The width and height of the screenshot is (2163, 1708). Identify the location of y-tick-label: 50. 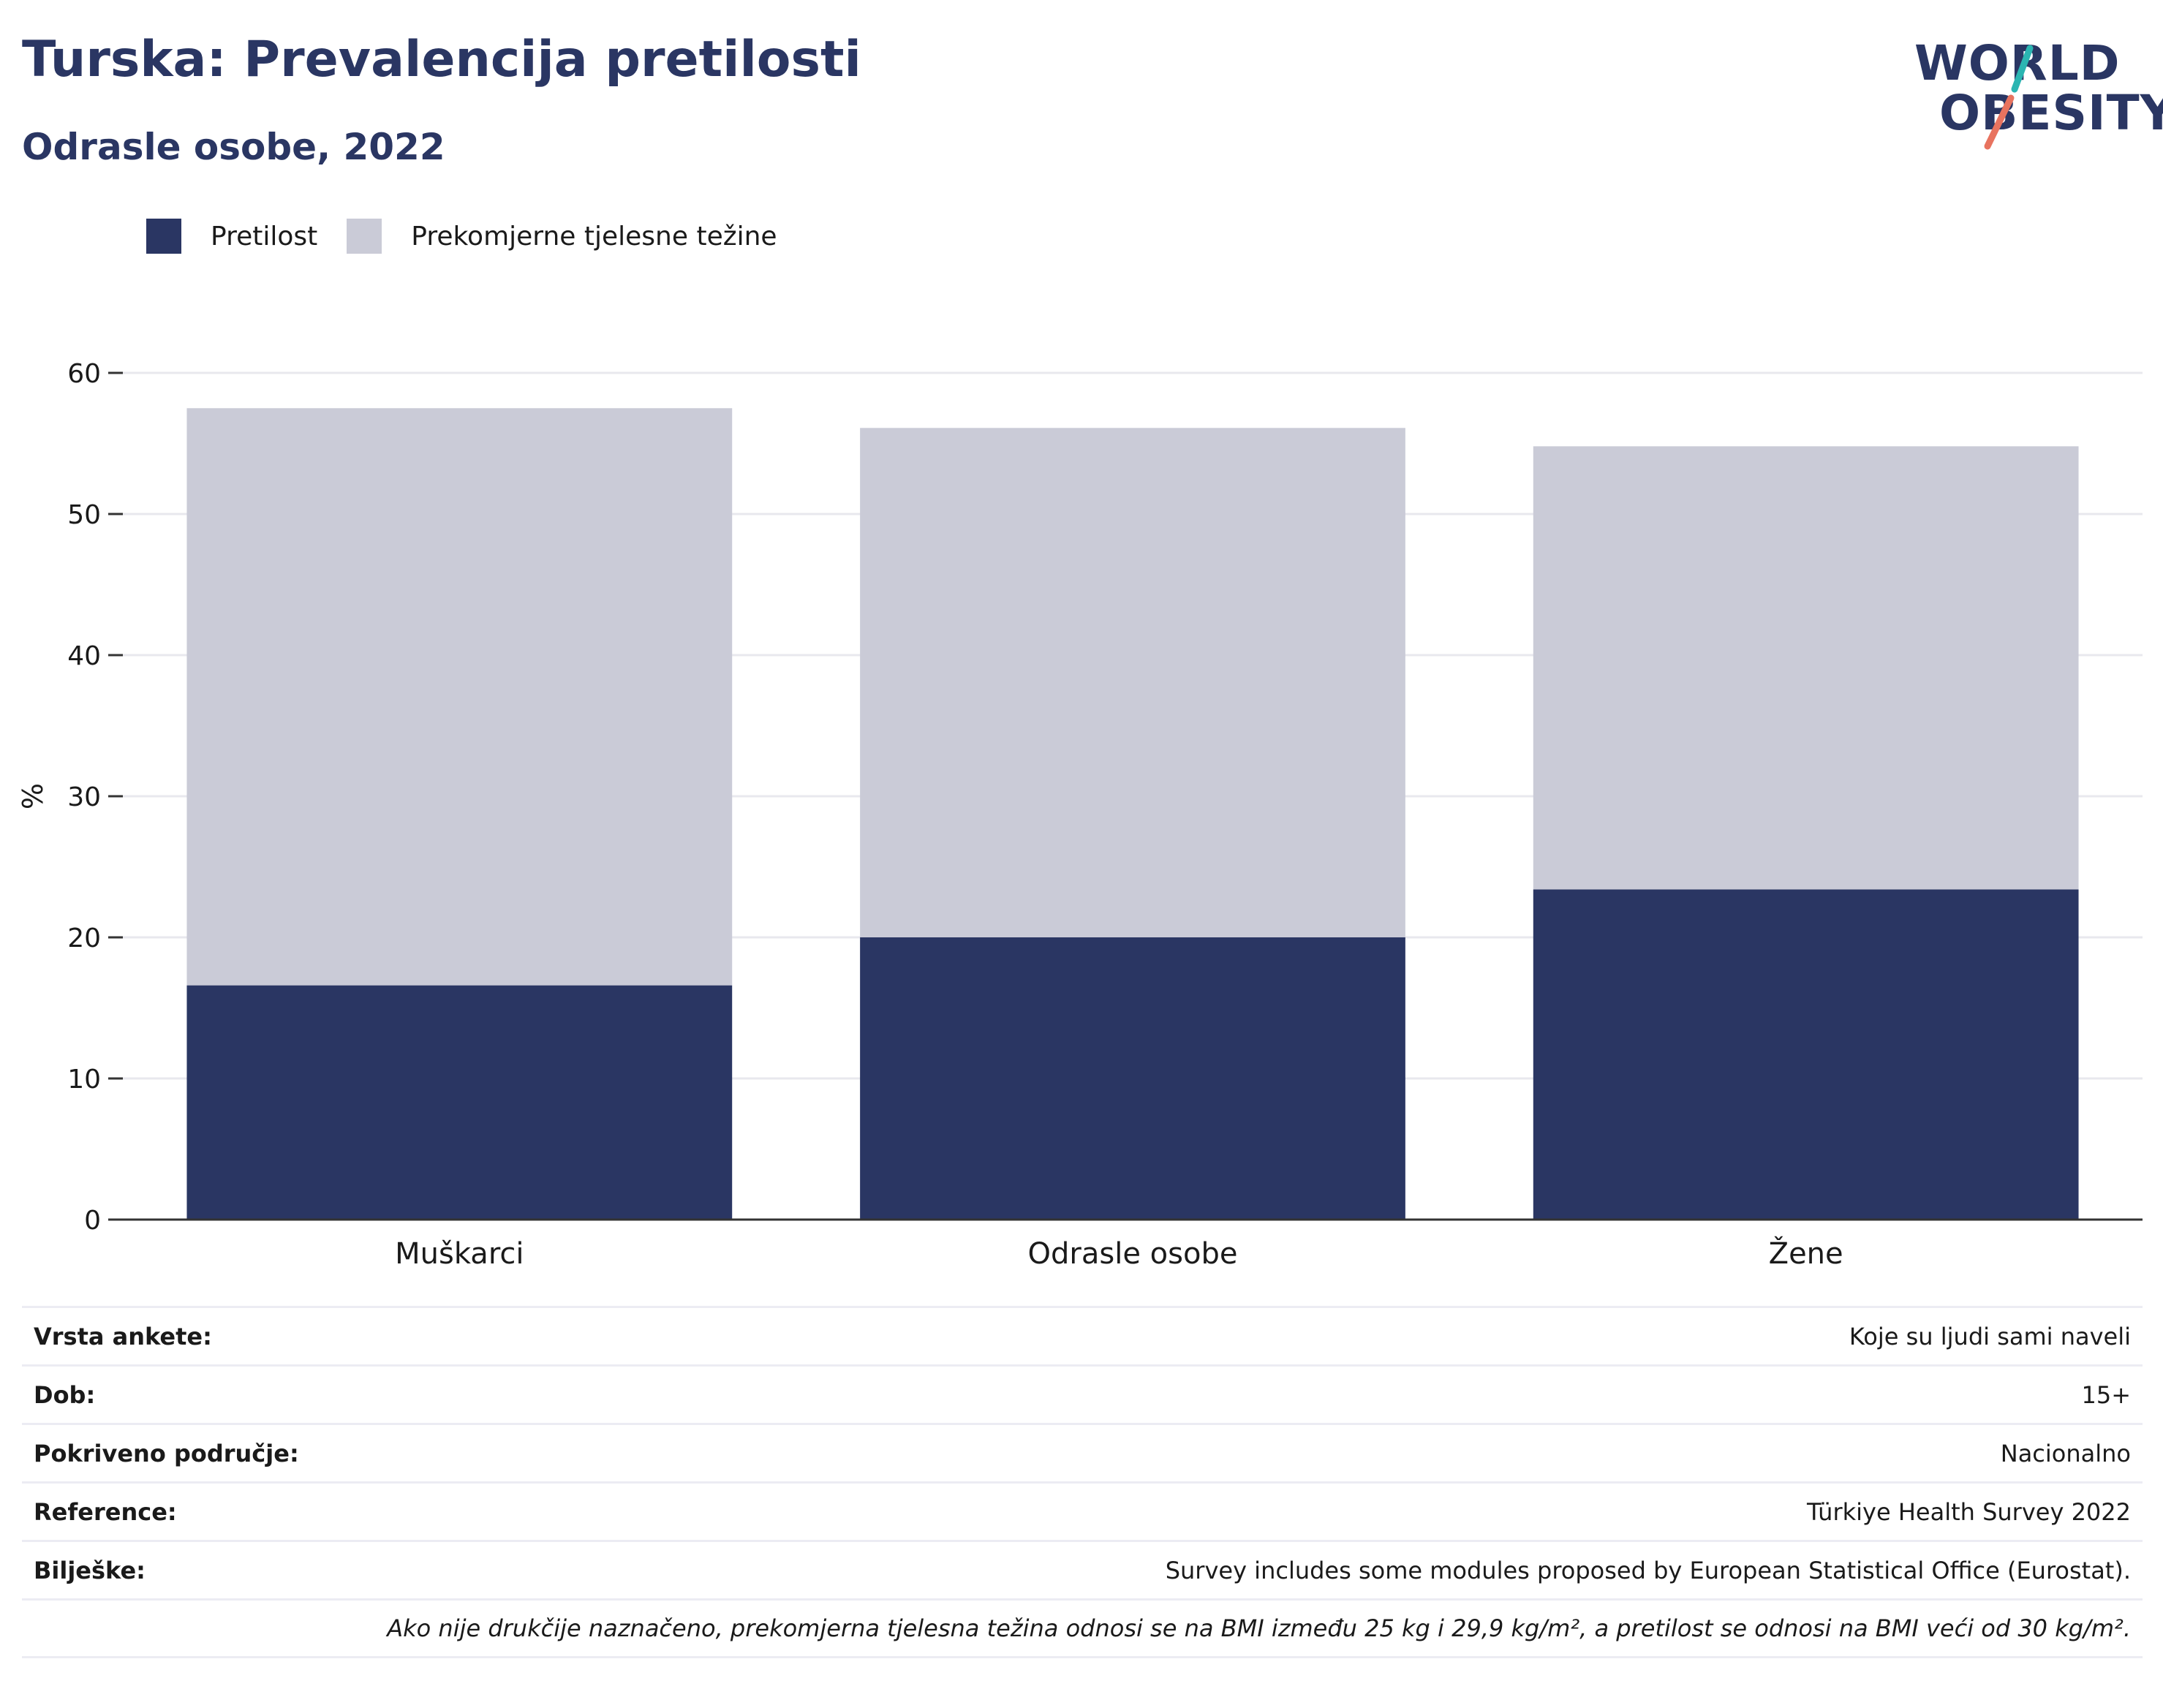
(84, 515).